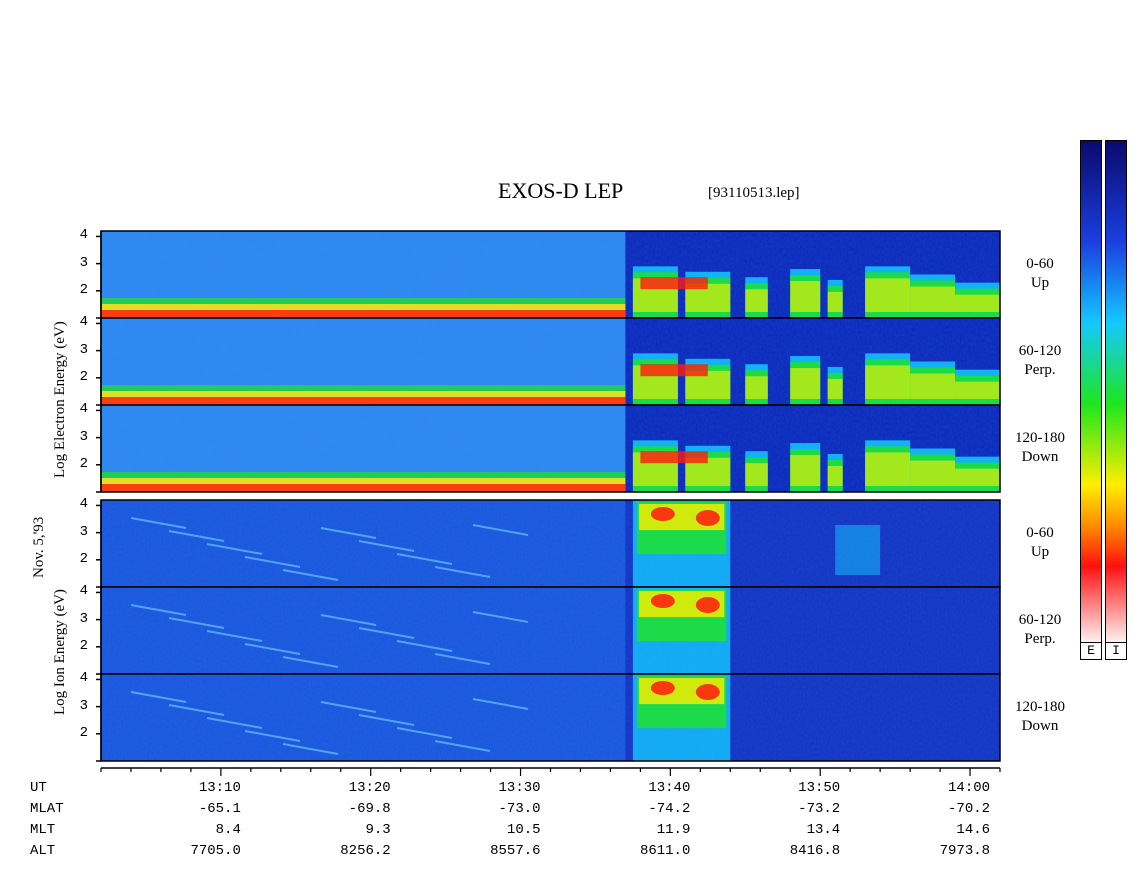 This screenshot has width=1130, height=875. Describe the element at coordinates (219, 809) in the screenshot. I see `ephemeris-value: -65.1` at that location.